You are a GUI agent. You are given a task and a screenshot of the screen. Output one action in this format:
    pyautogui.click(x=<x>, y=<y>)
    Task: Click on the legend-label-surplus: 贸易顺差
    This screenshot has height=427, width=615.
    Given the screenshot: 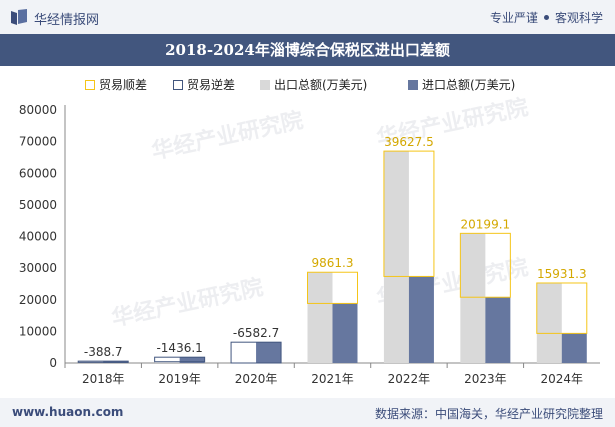 What is the action you would take?
    pyautogui.click(x=123, y=85)
    